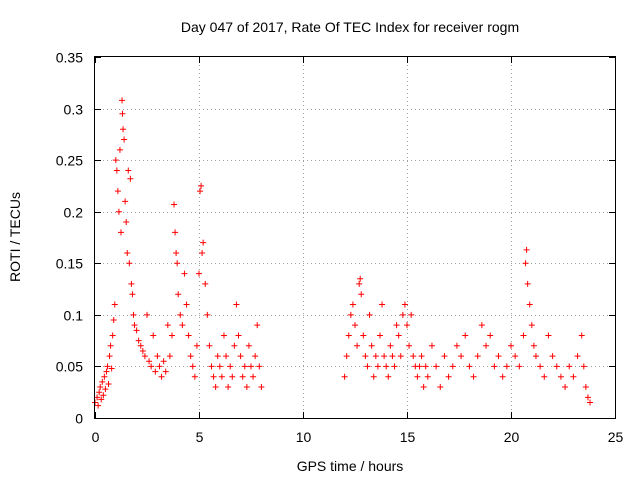 Image resolution: width=640 pixels, height=480 pixels. What do you see at coordinates (69, 161) in the screenshot?
I see `y-tick-label: 0.25` at bounding box center [69, 161].